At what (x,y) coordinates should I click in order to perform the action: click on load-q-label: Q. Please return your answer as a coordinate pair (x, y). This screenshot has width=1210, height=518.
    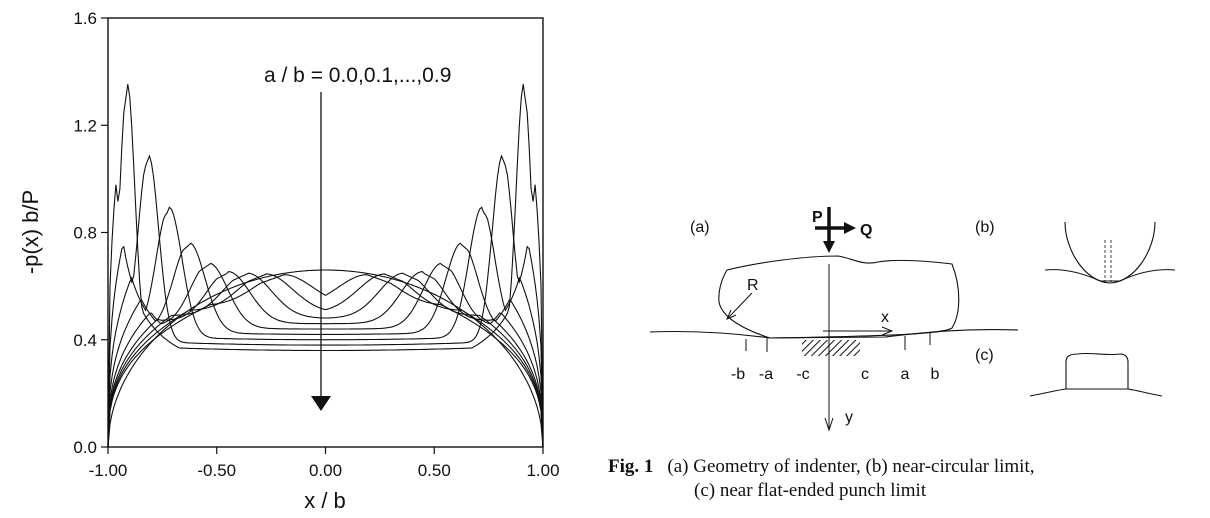
    Looking at the image, I should click on (866, 230).